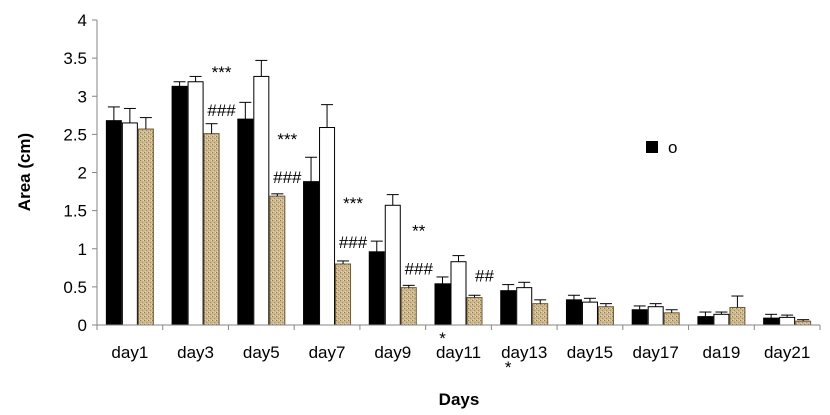  What do you see at coordinates (392, 352) in the screenshot?
I see `x-category-label: day9` at bounding box center [392, 352].